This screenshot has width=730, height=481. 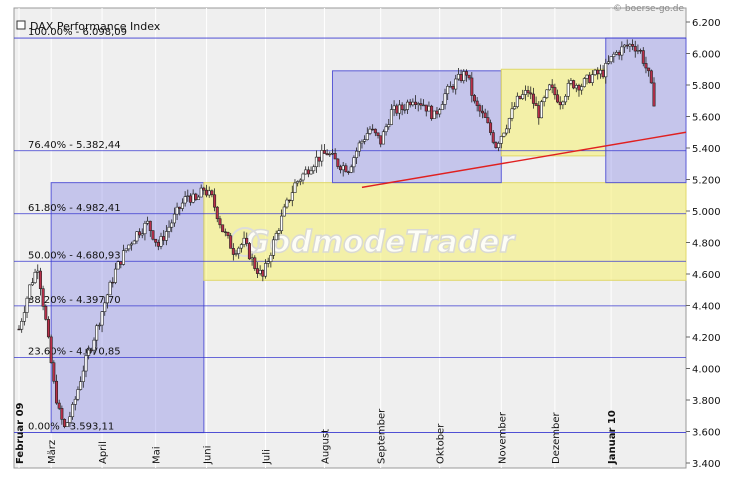 I want to click on legend-swatch, so click(x=21, y=25).